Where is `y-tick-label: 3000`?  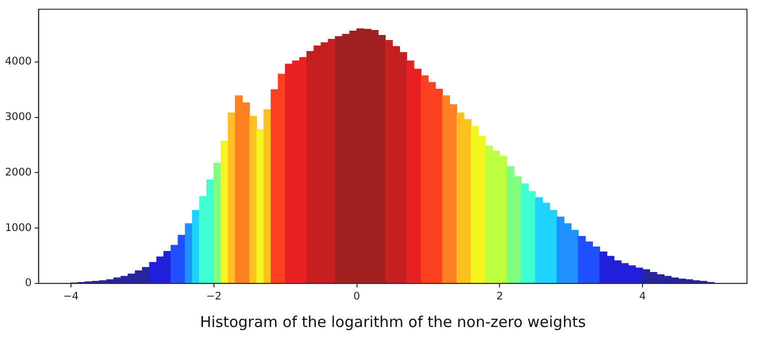 y-tick-label: 3000 is located at coordinates (18, 117).